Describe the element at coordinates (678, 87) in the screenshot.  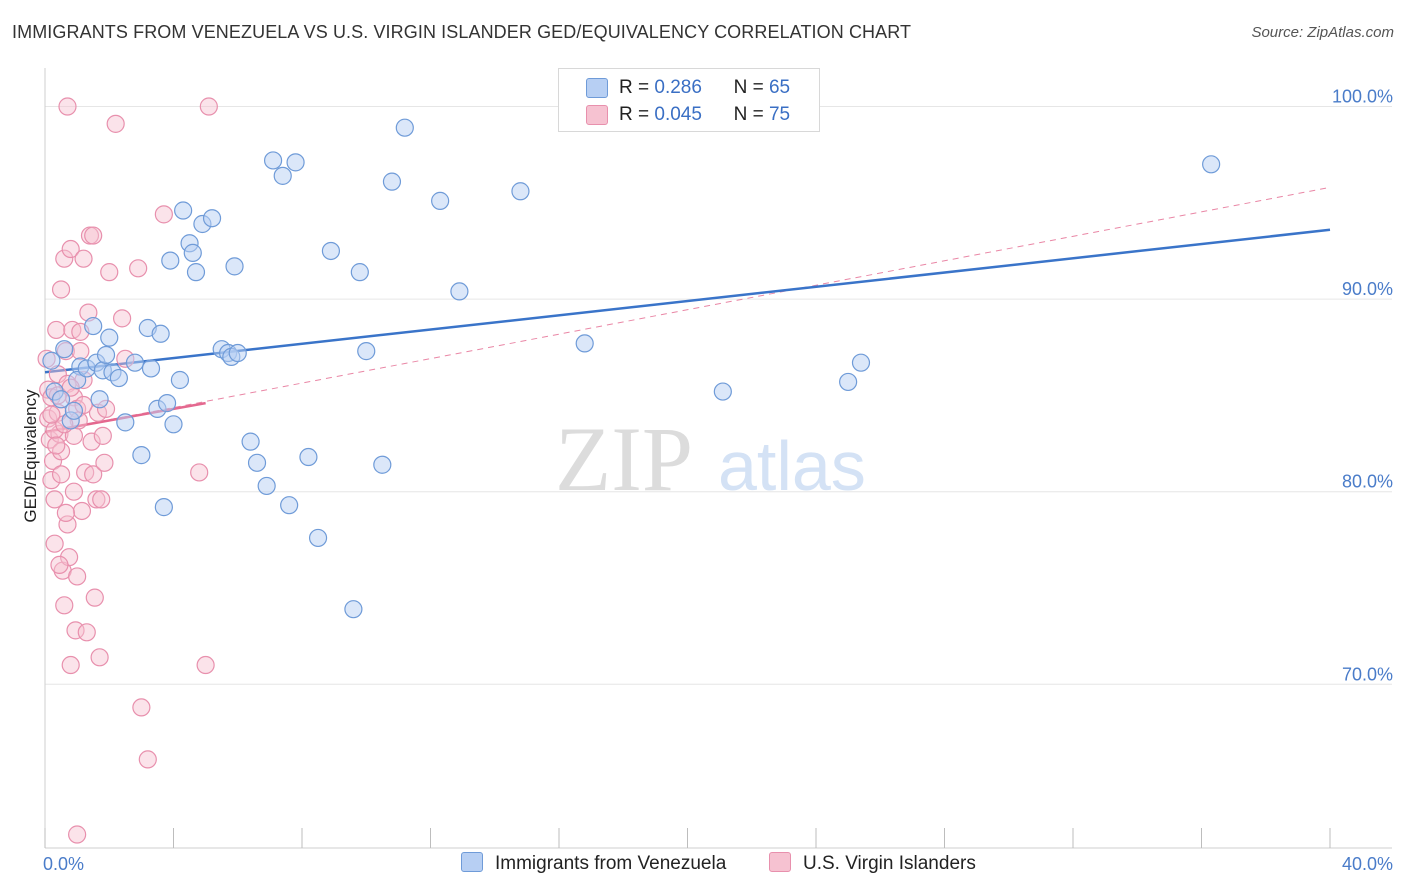
I see `r-value: 0.286` at that location.